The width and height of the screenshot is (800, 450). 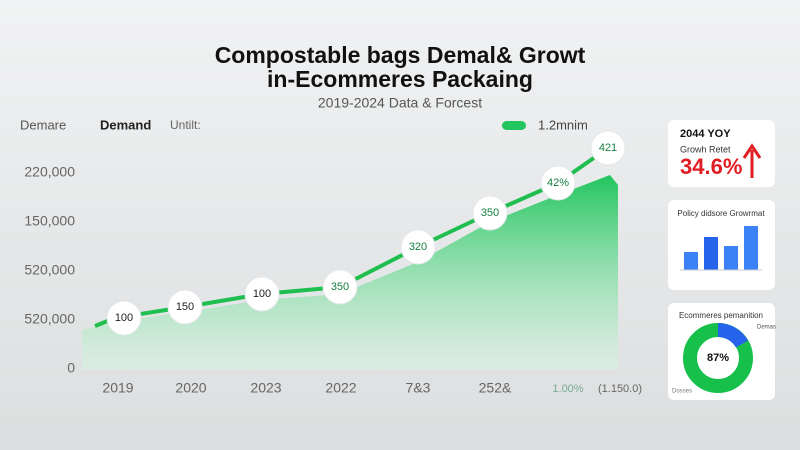 I want to click on x-axis-label: (1.150.0), so click(x=620, y=389).